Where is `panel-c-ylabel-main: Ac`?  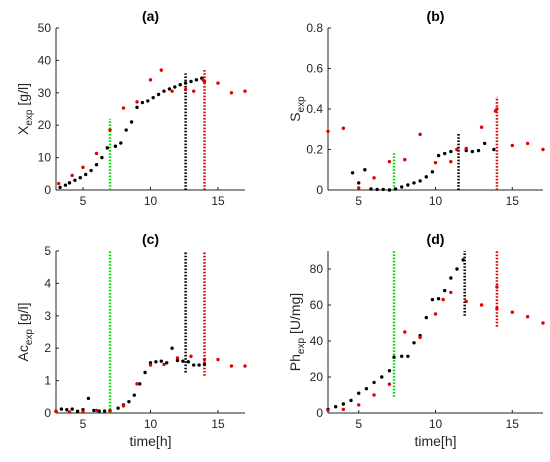 panel-c-ylabel-main: Ac is located at coordinates (23, 353).